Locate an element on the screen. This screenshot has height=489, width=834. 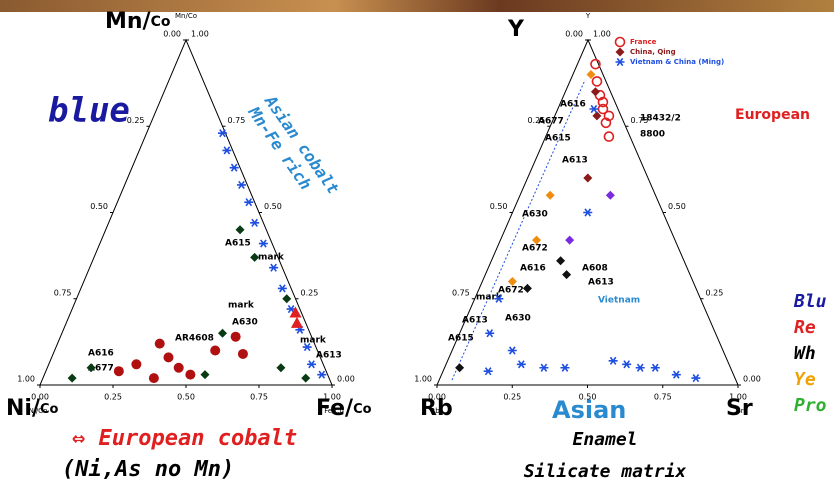
annotation: A616 is located at coordinates (533, 269).